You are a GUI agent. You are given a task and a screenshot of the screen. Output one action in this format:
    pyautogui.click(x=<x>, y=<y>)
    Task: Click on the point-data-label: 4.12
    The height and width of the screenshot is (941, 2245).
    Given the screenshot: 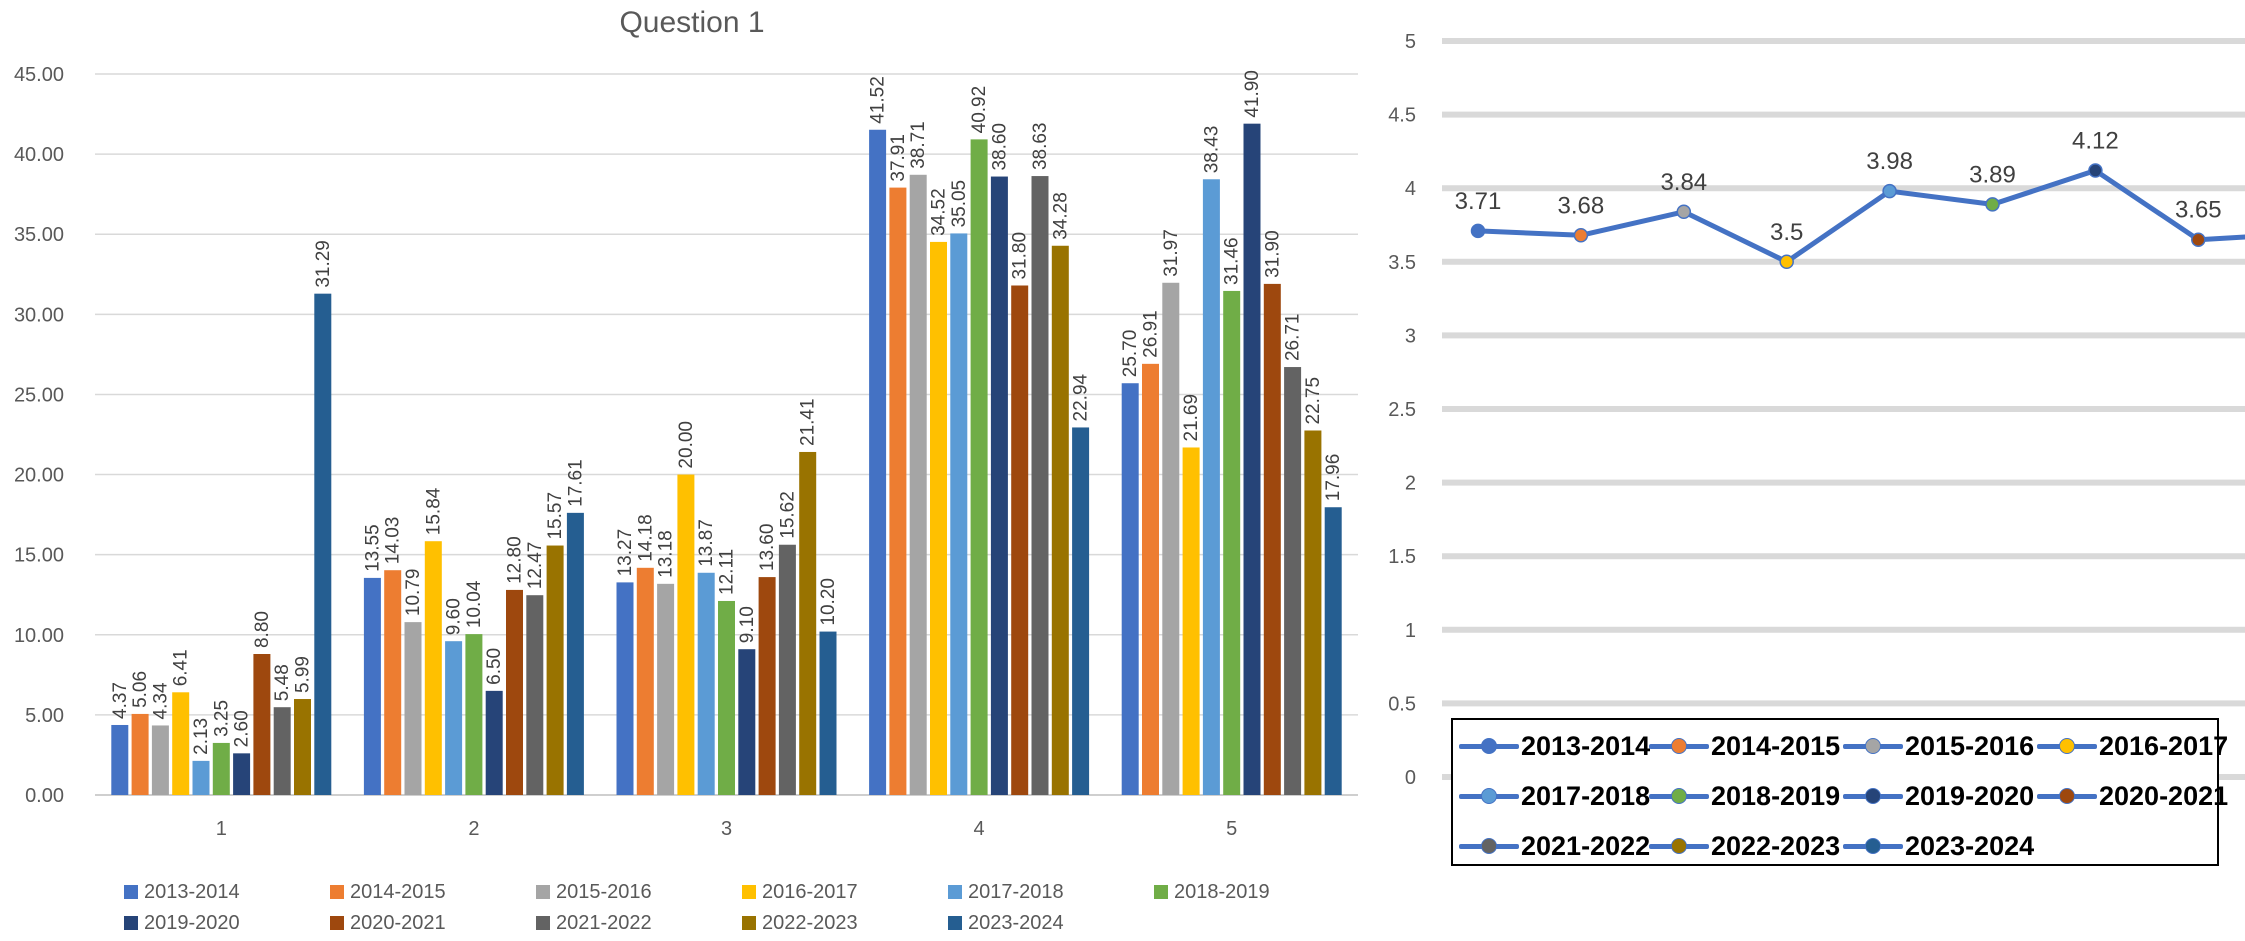 What is the action you would take?
    pyautogui.click(x=2095, y=141)
    